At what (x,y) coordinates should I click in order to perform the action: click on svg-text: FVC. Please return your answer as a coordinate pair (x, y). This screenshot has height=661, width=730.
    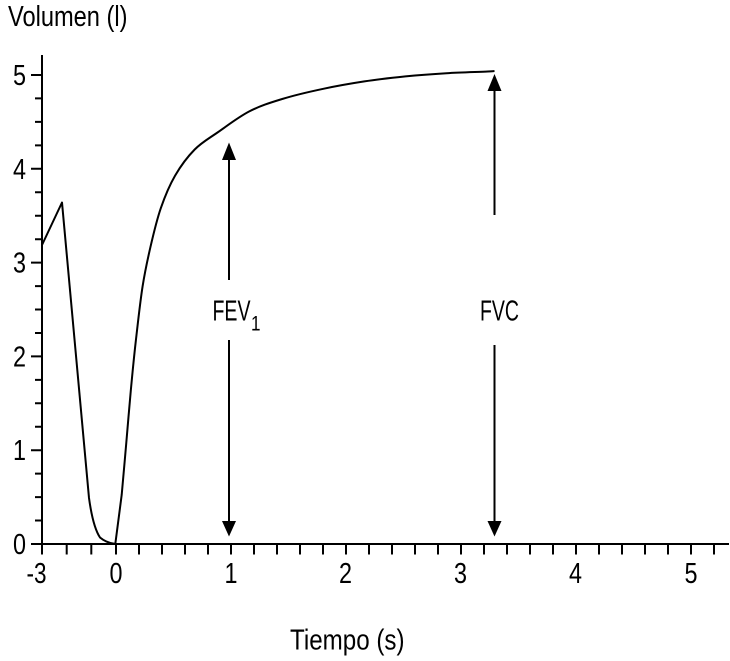
    Looking at the image, I should click on (499, 312).